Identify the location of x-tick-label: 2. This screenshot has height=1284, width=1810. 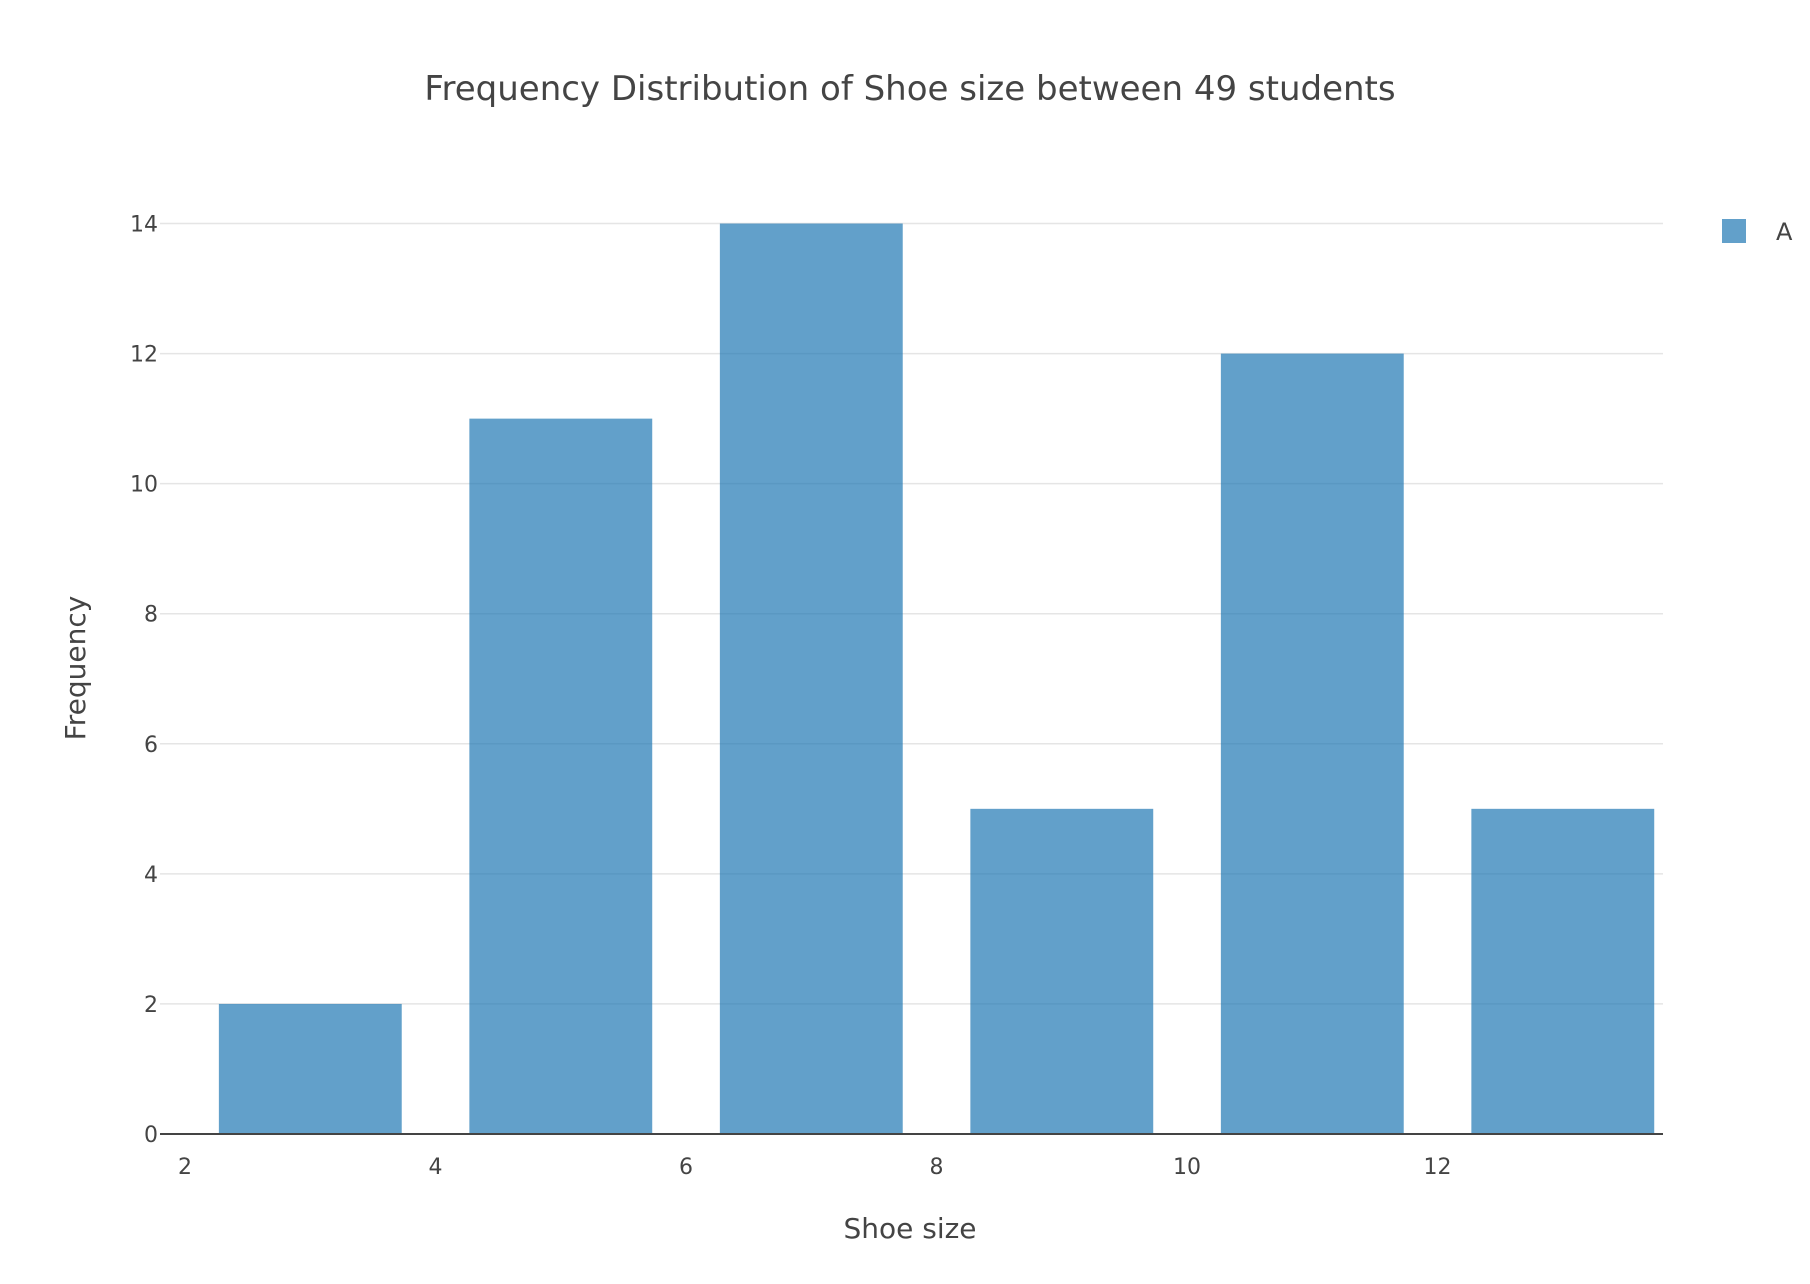
(185, 1167).